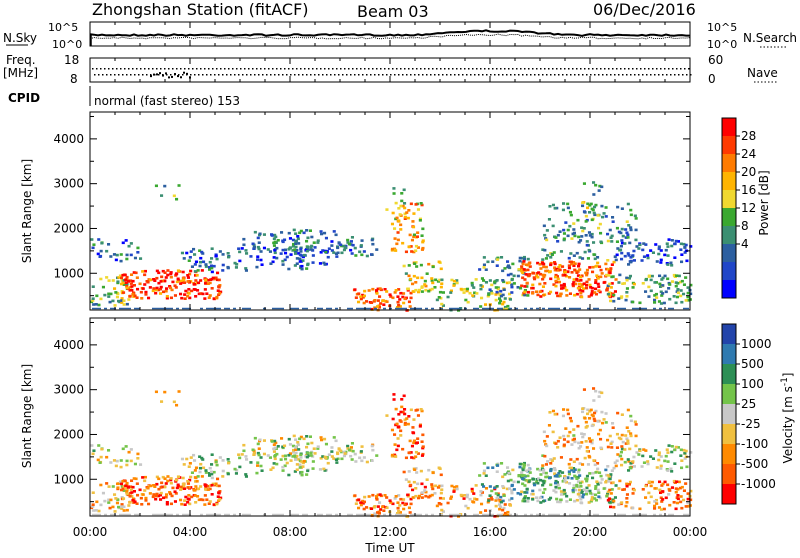 The width and height of the screenshot is (800, 558). I want to click on noise-panel: N.Sky 10^5 10^0 10^5 10^0 N.Search, so click(400, 36).